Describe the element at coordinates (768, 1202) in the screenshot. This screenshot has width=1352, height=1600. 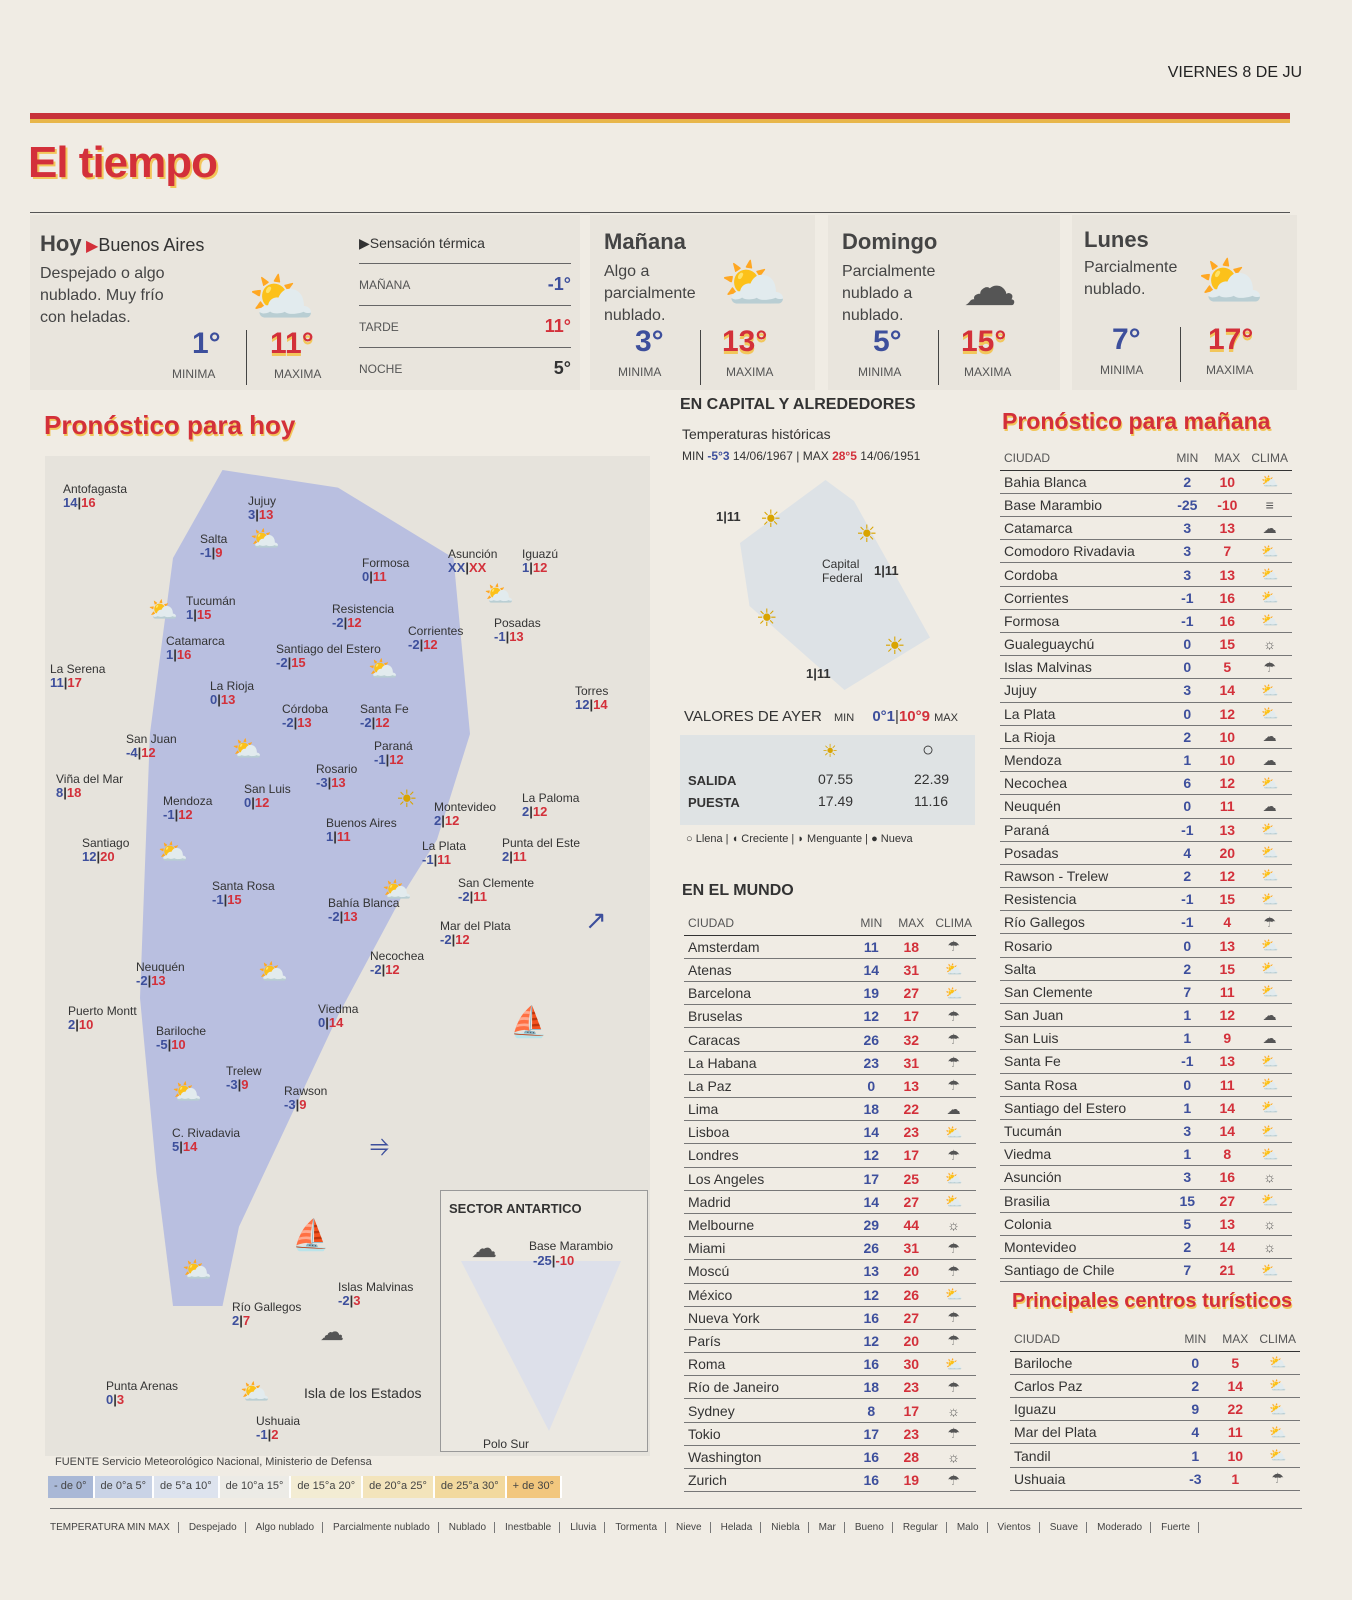
I see `city-name: Madrid` at that location.